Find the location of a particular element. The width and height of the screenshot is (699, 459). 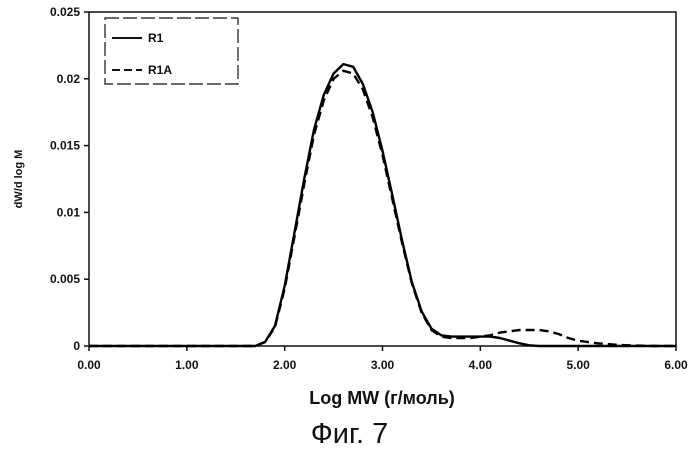

figure-caption: Фиг. 7 is located at coordinates (349, 434).